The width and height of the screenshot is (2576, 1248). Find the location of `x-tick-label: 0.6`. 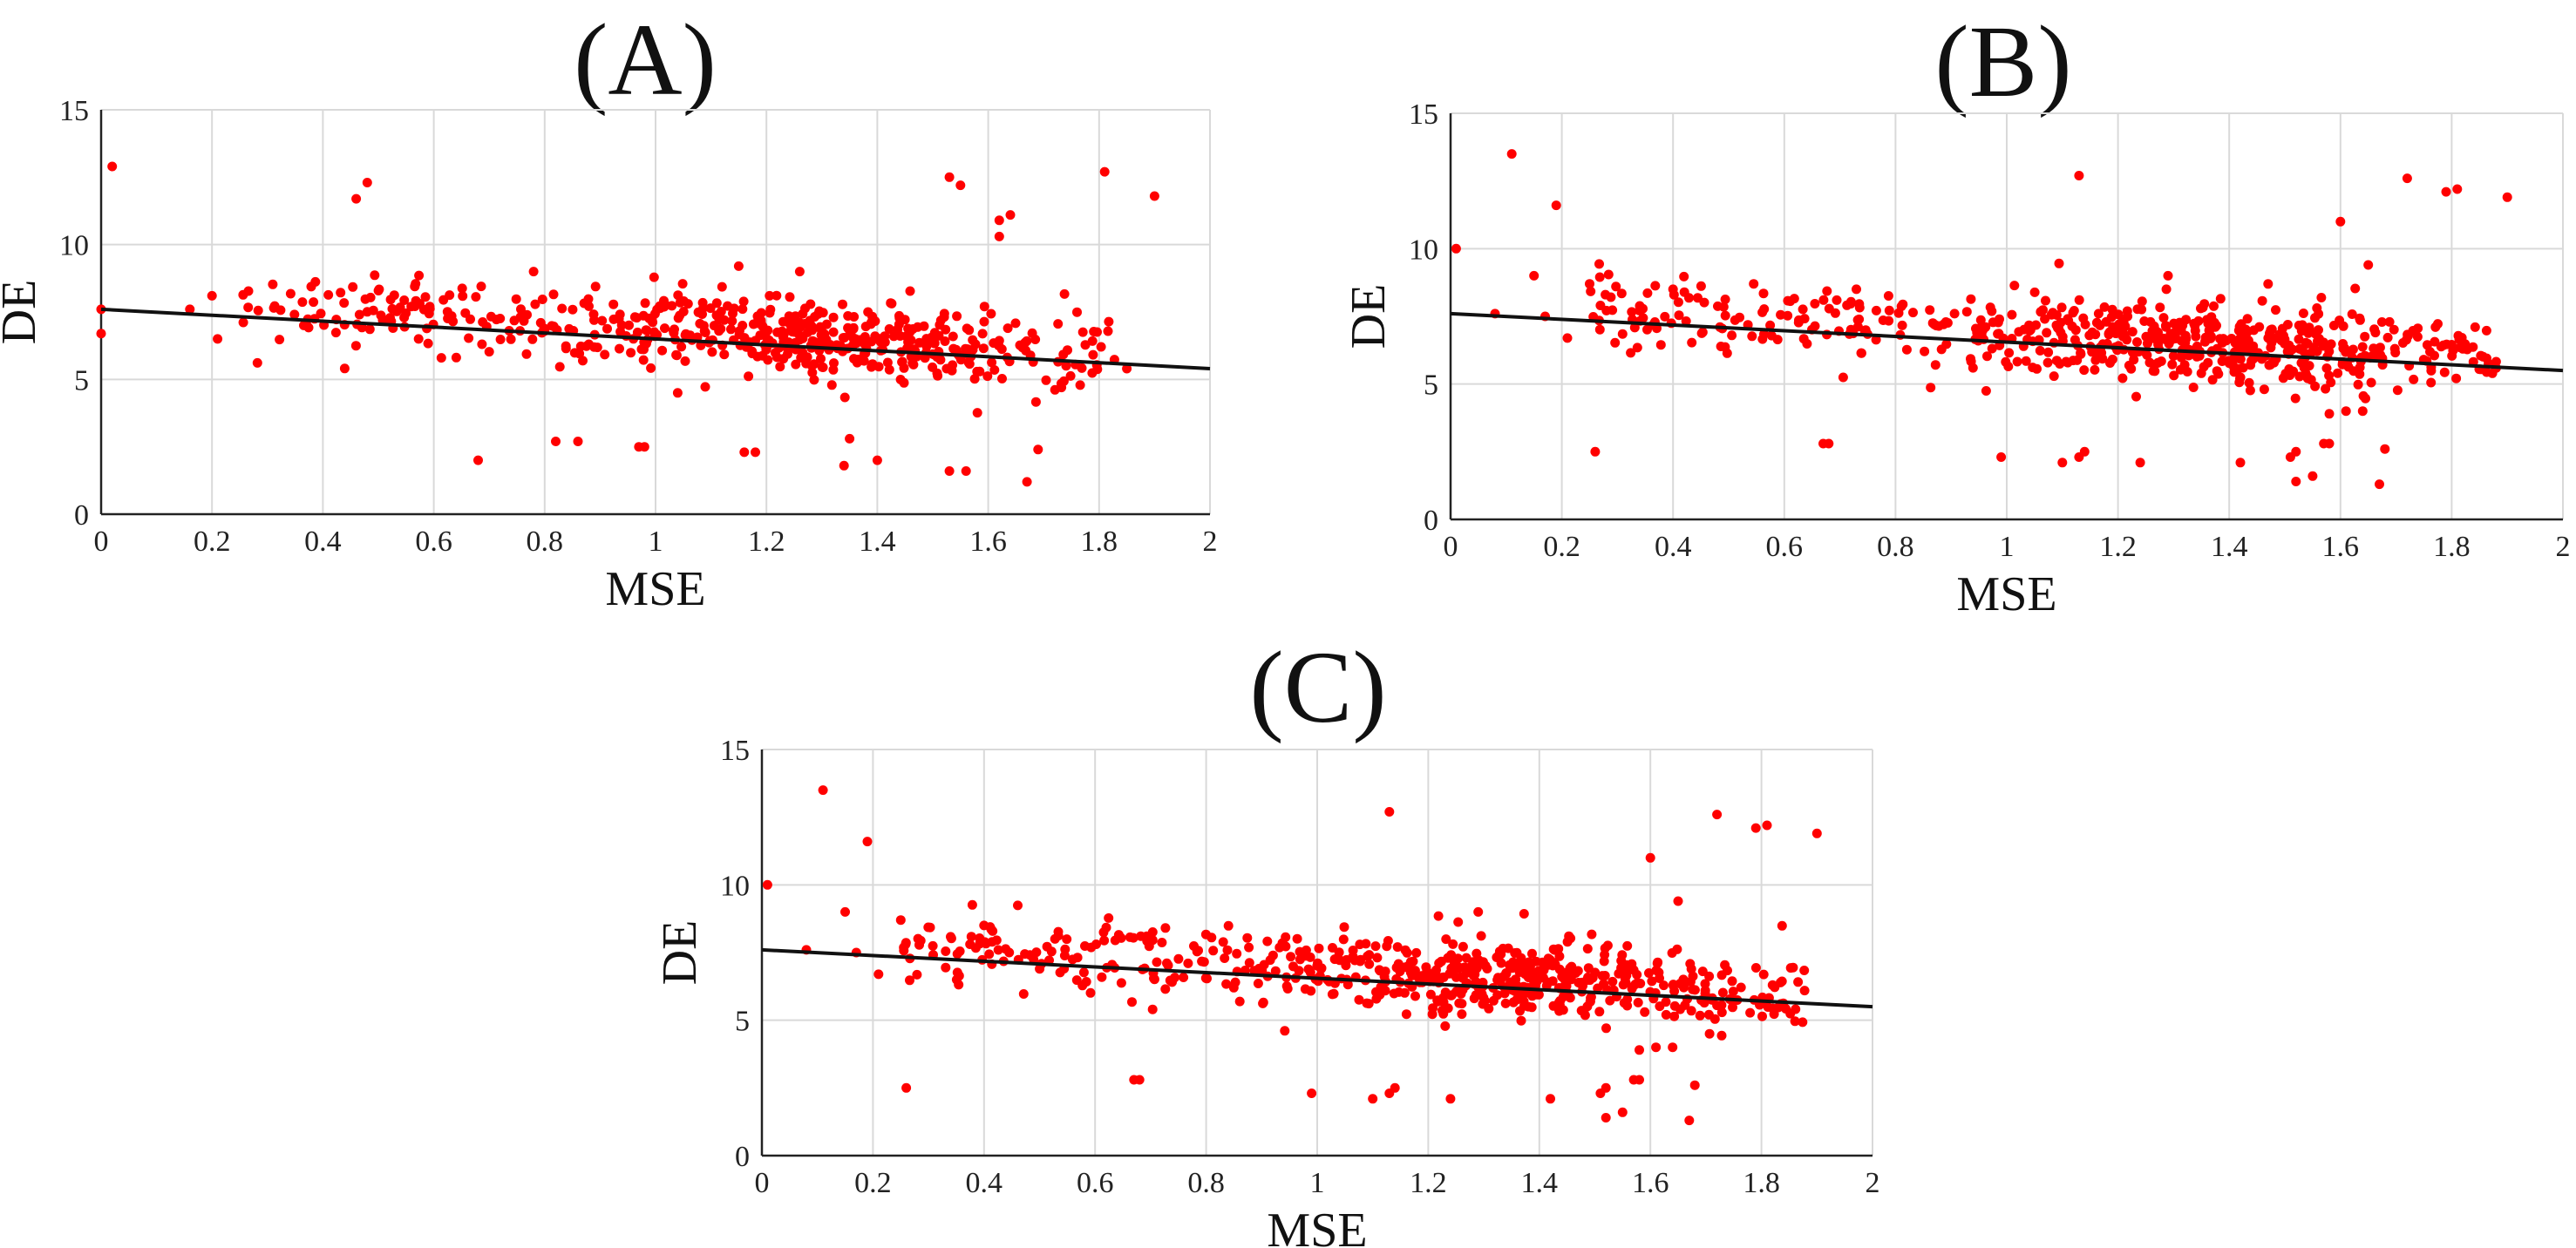

x-tick-label: 0.6 is located at coordinates (1095, 1183).